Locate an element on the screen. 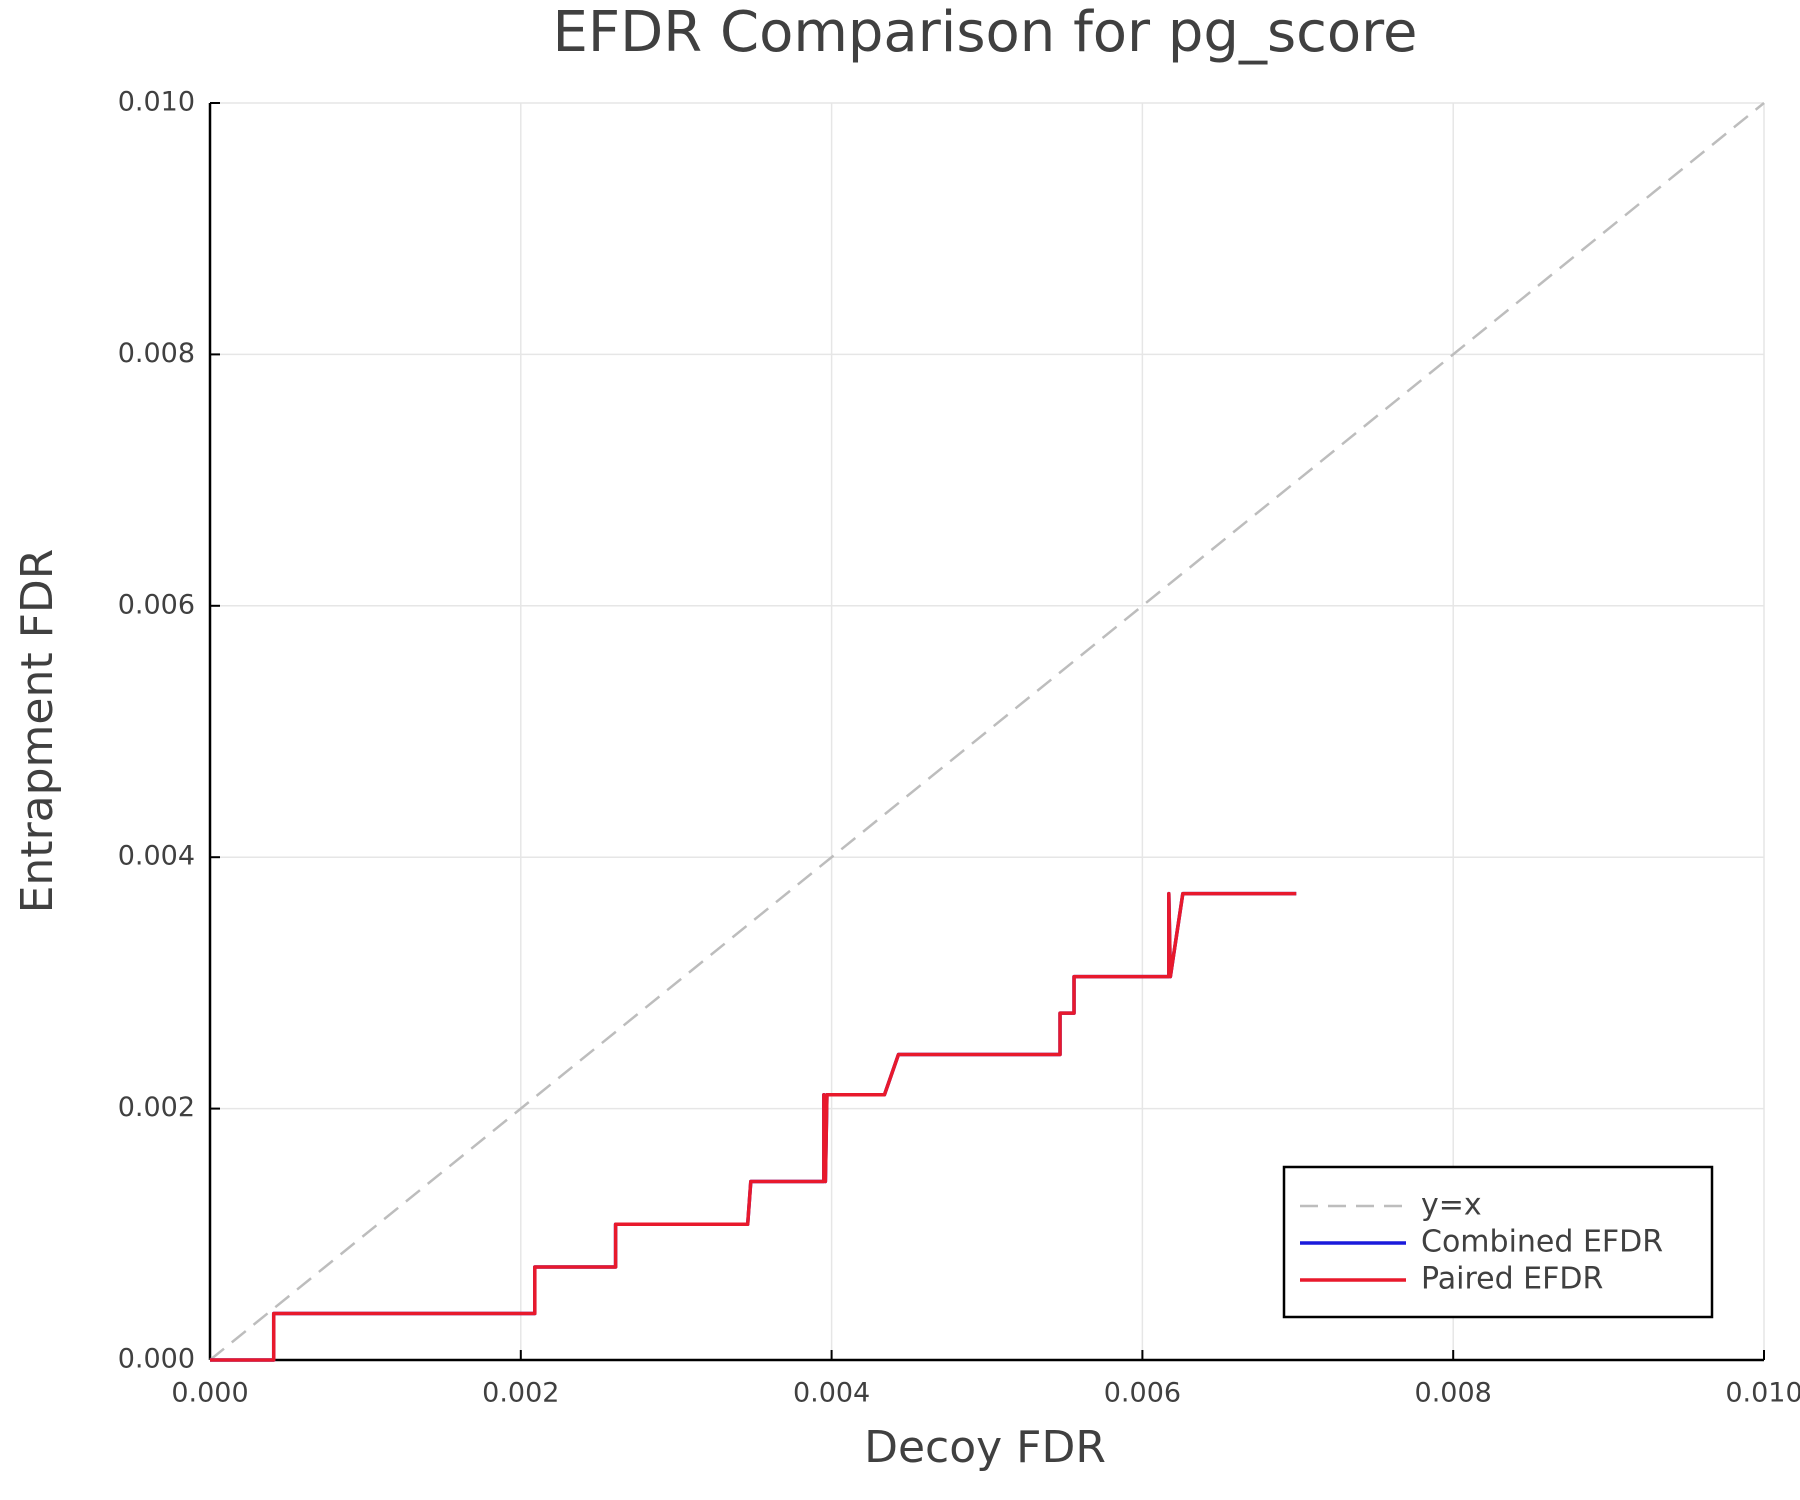 The height and width of the screenshot is (1500, 1800). x-tick-label: 0.002 is located at coordinates (520, 1393).